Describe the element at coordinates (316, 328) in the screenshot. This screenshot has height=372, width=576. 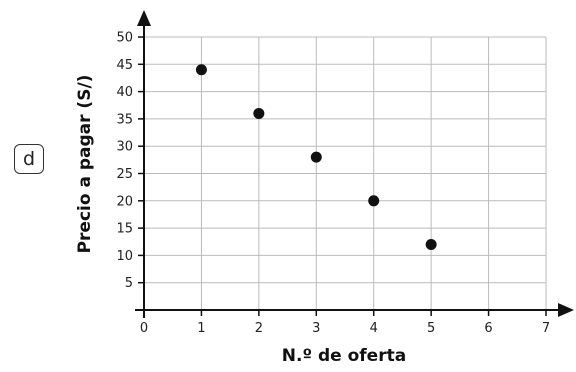
I see `x-tick-label: 3` at that location.